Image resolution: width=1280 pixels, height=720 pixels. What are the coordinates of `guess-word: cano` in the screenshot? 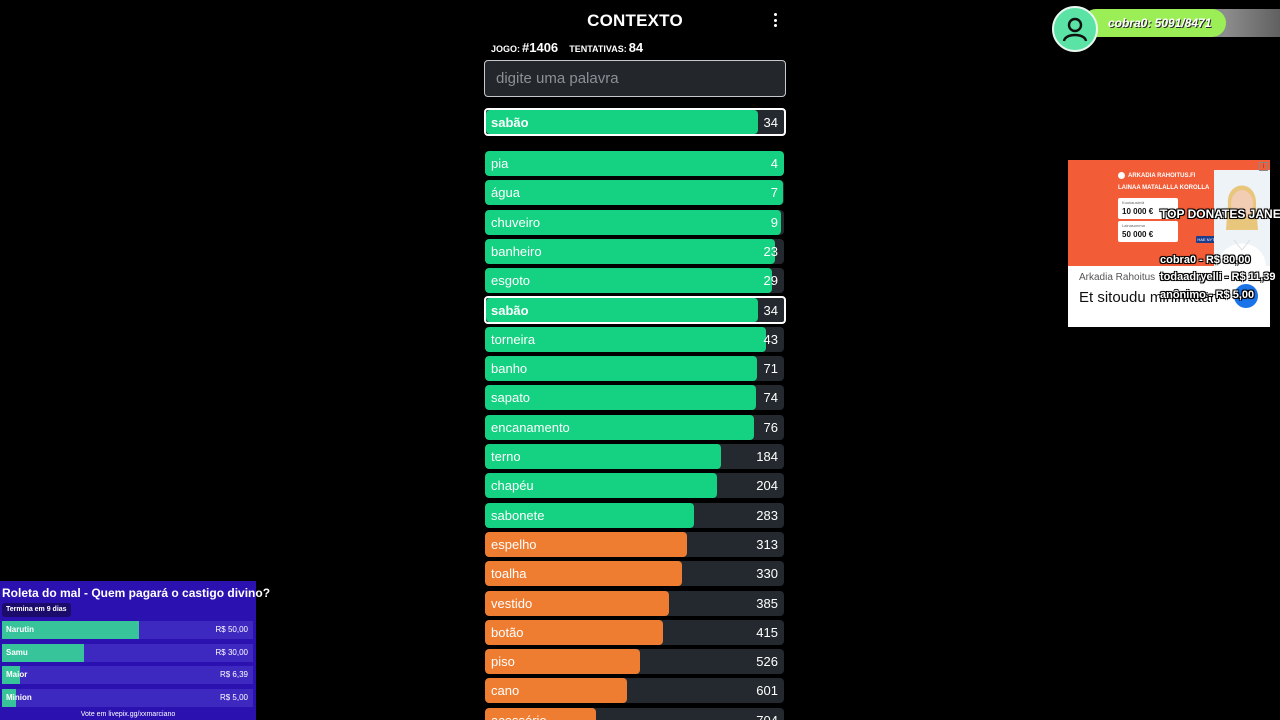 It's located at (505, 691).